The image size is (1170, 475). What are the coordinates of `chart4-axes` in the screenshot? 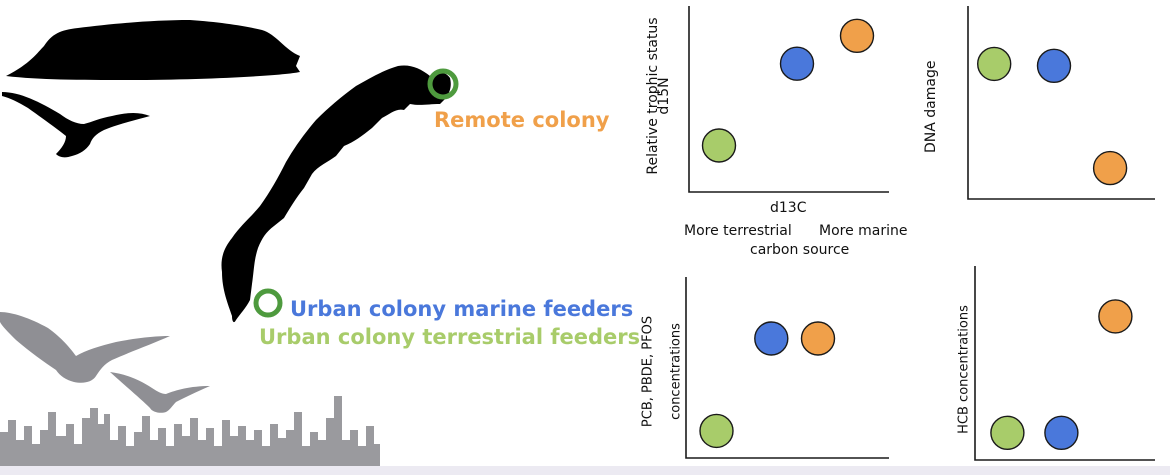 It's located at (1064, 363).